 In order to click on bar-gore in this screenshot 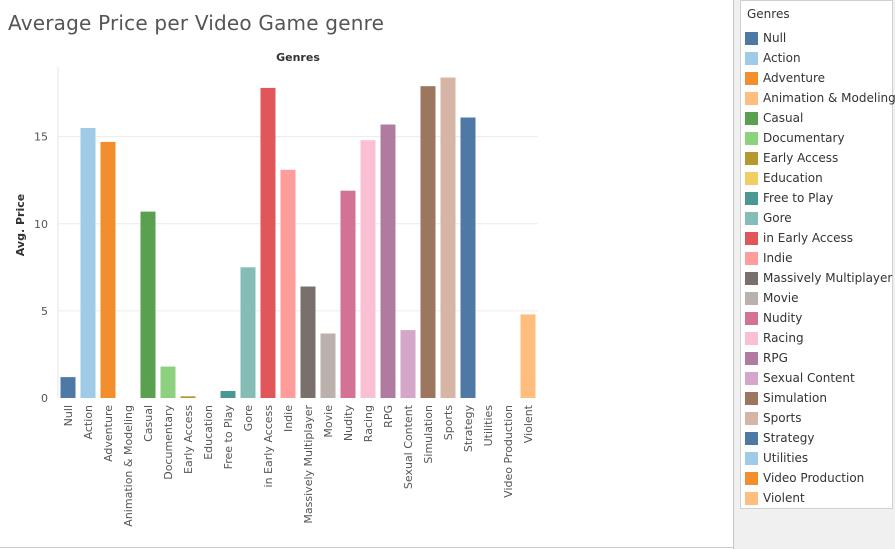, I will do `click(248, 332)`.